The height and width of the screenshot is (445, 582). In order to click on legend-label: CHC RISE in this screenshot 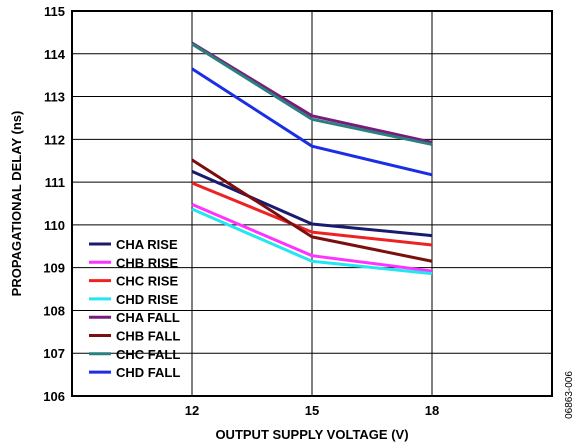, I will do `click(147, 281)`.